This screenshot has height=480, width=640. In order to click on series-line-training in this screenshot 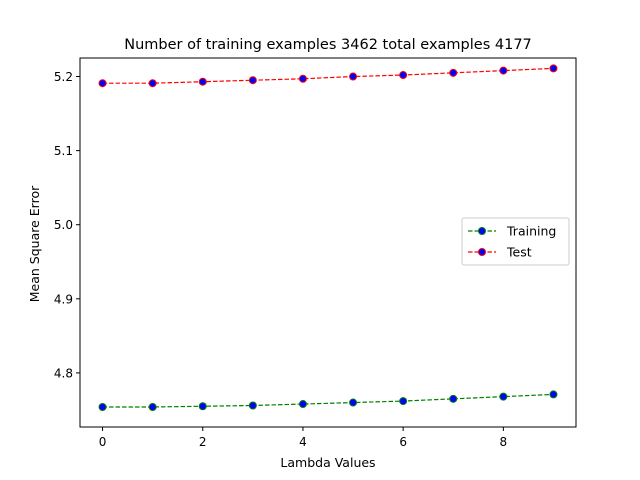, I will do `click(328, 400)`.